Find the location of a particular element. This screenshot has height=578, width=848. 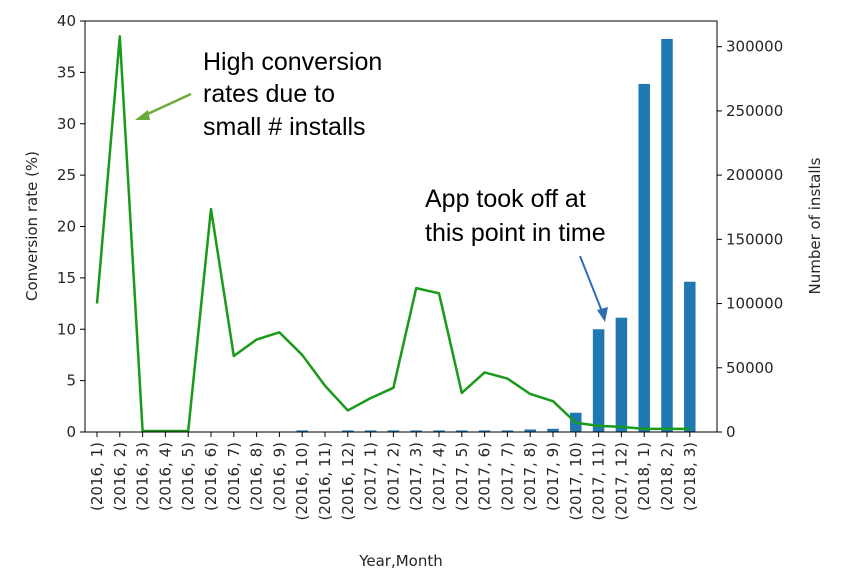

left-tick-label: 25 is located at coordinates (66, 175).